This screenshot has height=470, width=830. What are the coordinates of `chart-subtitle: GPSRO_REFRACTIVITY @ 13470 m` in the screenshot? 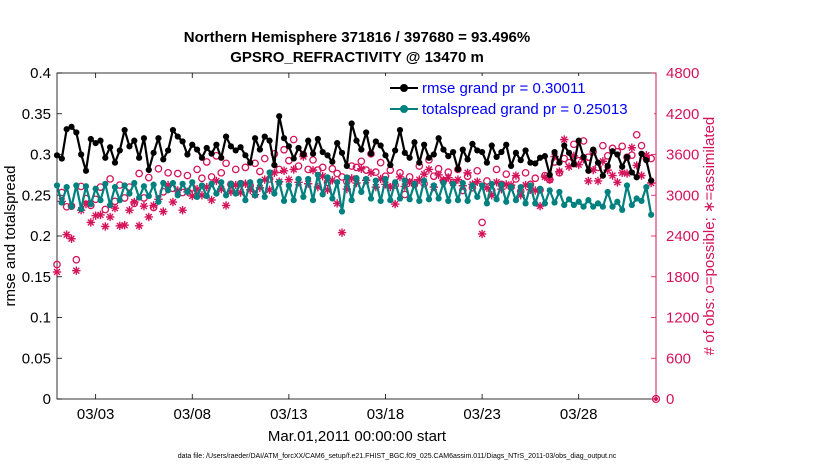 It's located at (357, 57).